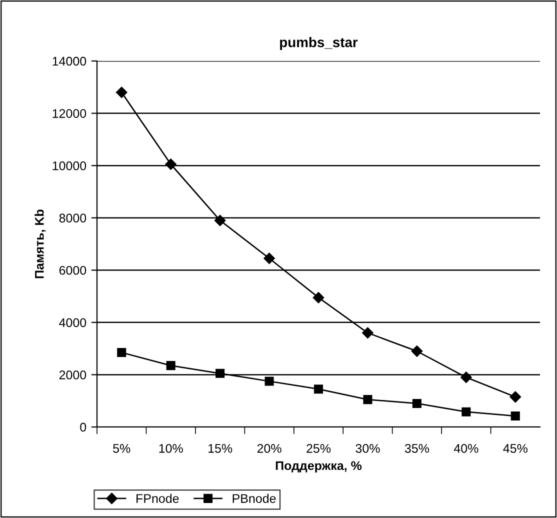 This screenshot has height=518, width=557. Describe the element at coordinates (72, 323) in the screenshot. I see `y-tick-label: 4000` at that location.